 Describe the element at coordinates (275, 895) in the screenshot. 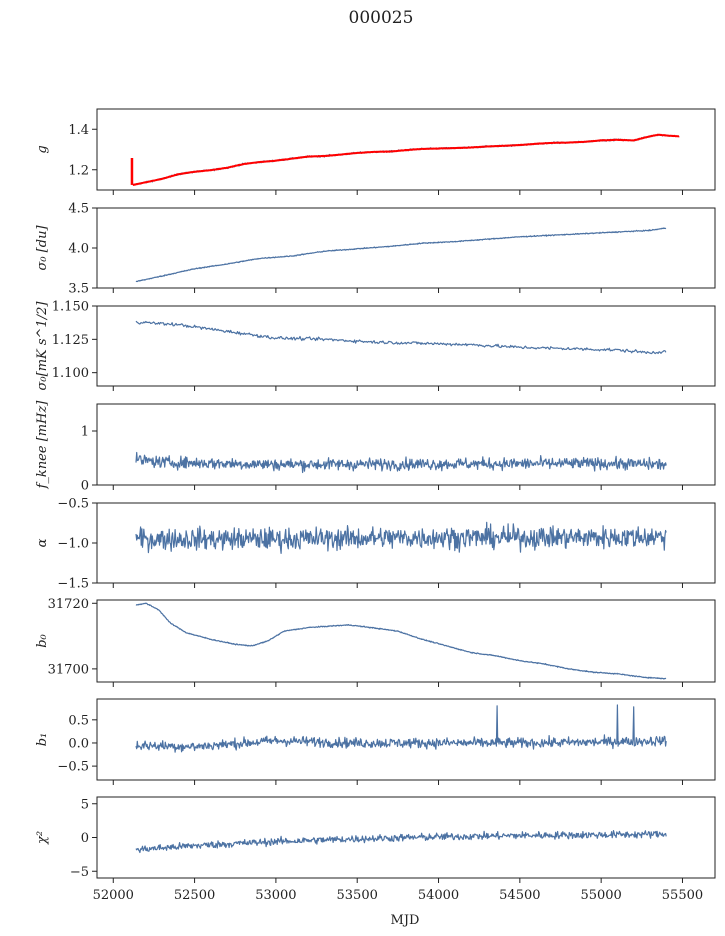

I see `x-tick-label: 53000` at that location.